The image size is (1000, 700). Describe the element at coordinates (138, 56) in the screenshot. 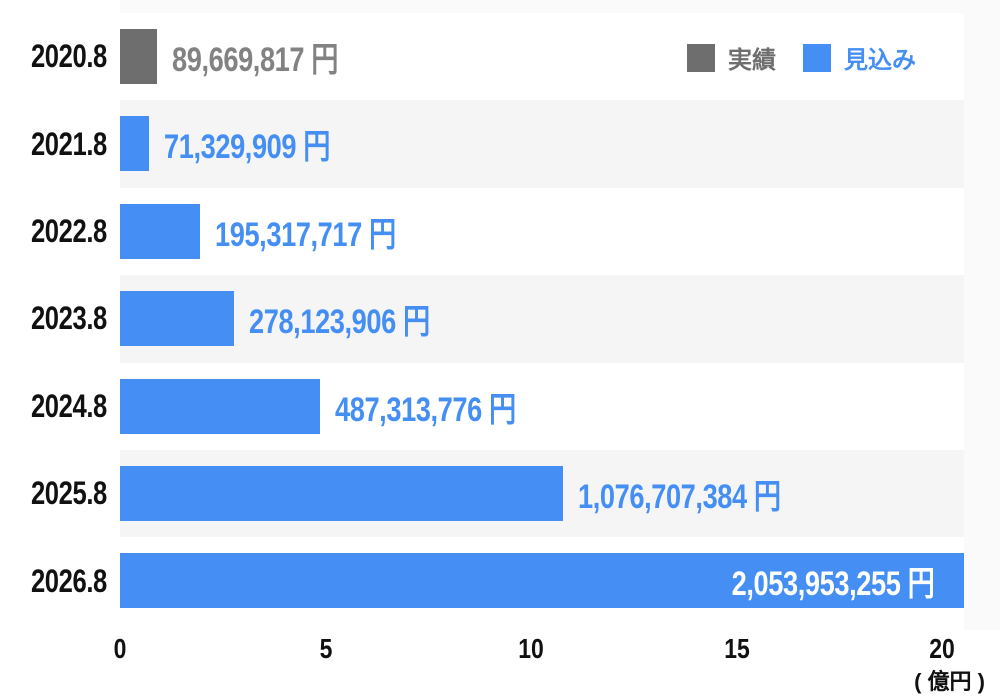

I see `actual-bar` at that location.